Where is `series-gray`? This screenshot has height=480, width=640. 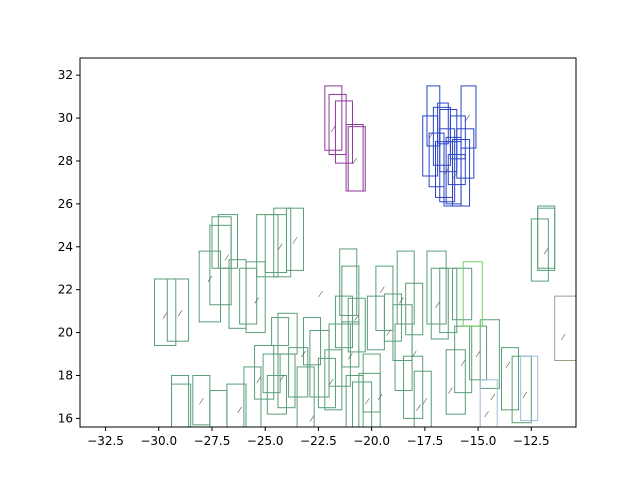
series-gray is located at coordinates (565, 328).